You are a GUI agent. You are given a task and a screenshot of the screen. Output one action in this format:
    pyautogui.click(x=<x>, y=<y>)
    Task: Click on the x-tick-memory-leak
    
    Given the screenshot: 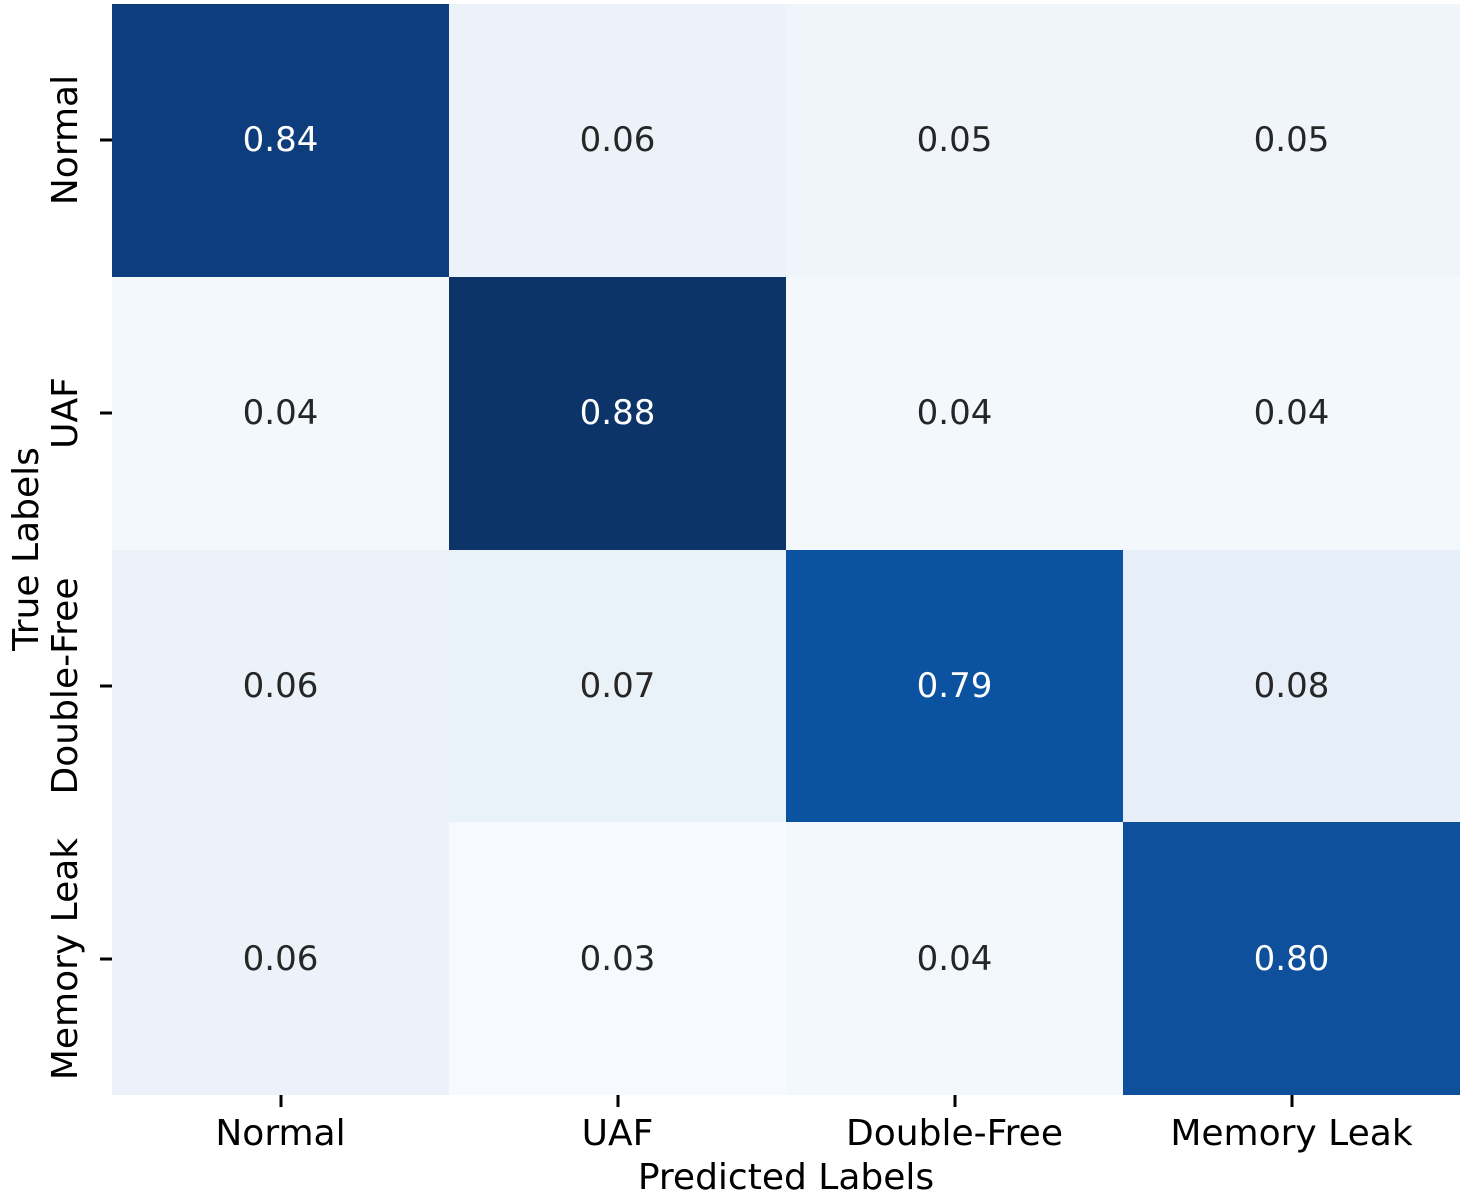 What is the action you would take?
    pyautogui.click(x=1291, y=1101)
    